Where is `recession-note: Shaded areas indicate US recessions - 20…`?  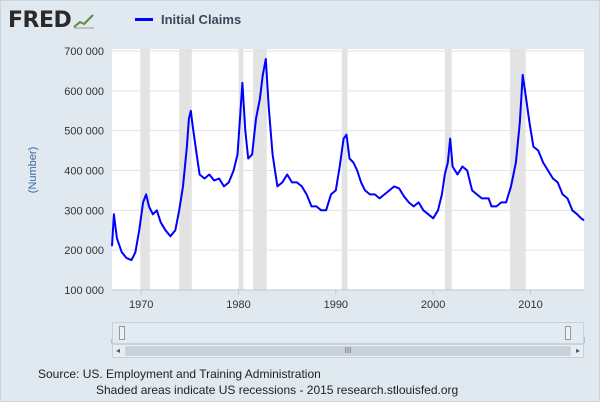 recession-note: Shaded areas indicate US recessions - 20… is located at coordinates (277, 390).